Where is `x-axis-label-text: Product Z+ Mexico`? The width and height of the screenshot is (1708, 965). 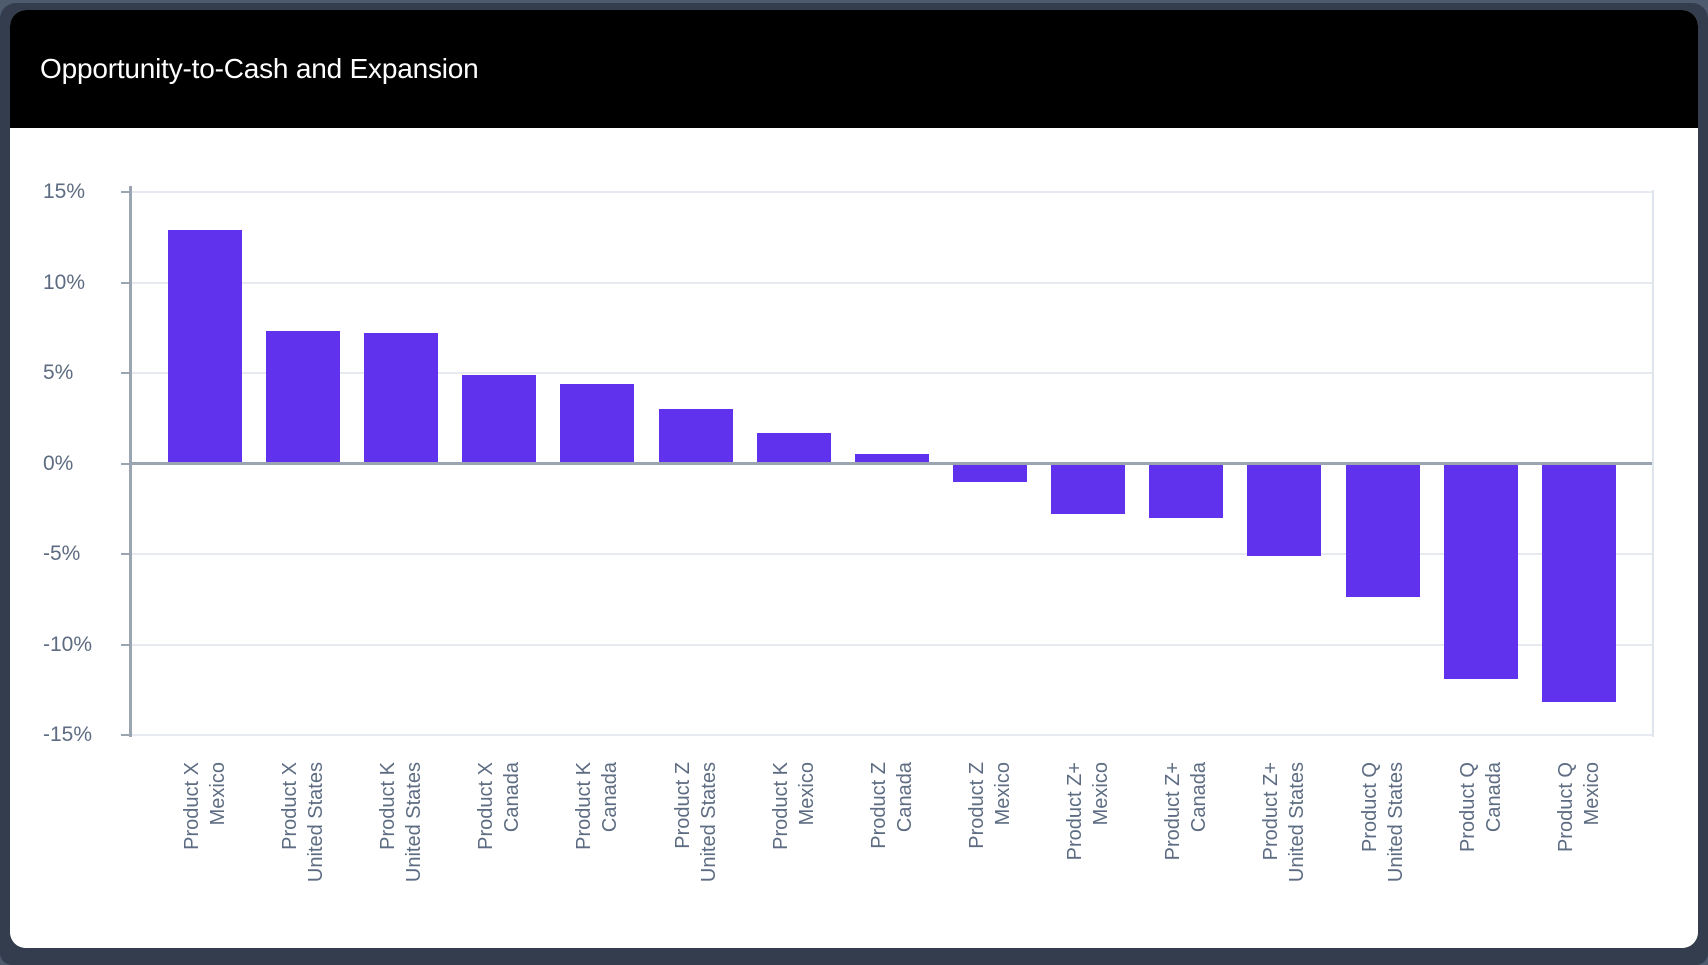
x-axis-label-text: Product Z+ Mexico is located at coordinates (1088, 847).